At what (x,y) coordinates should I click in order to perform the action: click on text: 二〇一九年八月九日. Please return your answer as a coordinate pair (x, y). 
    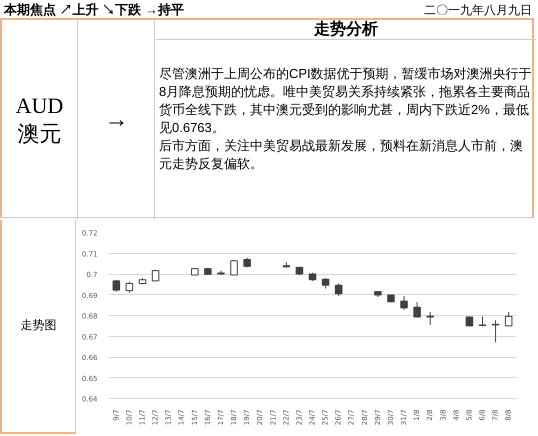
    Looking at the image, I should click on (478, 10).